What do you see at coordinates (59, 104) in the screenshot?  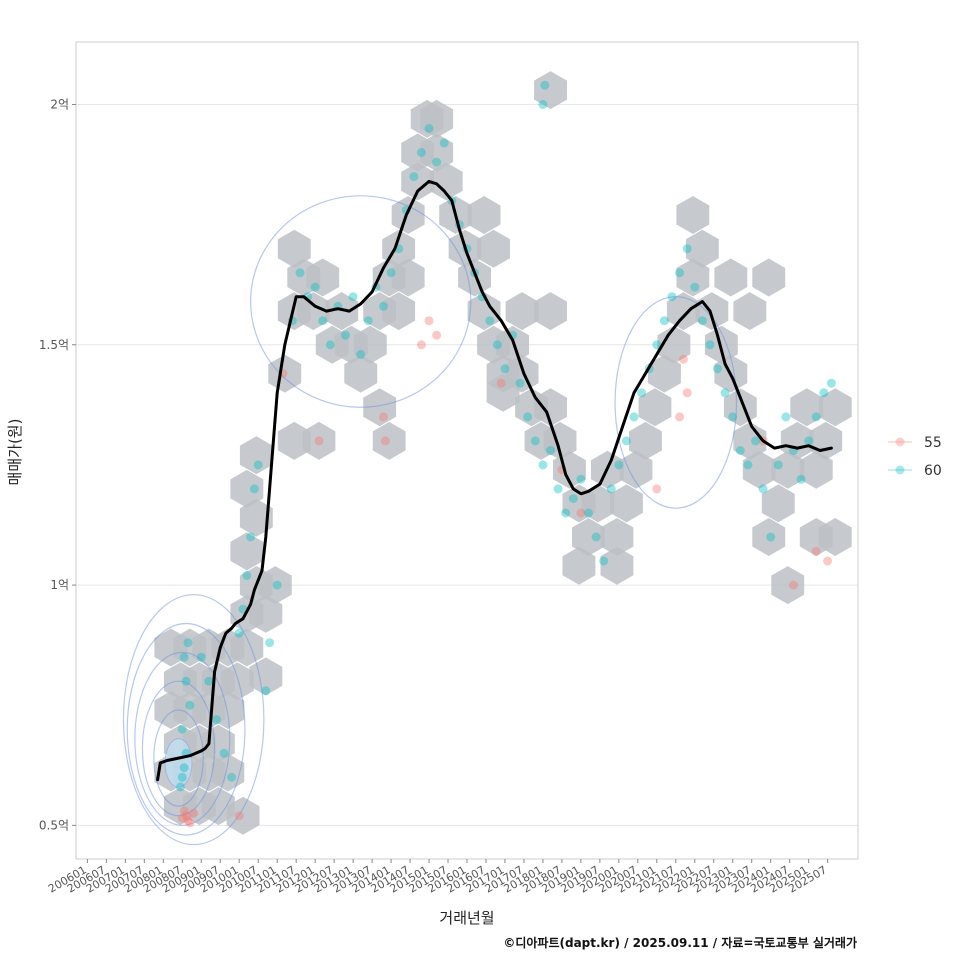 I see `y-tick-label: 2억` at bounding box center [59, 104].